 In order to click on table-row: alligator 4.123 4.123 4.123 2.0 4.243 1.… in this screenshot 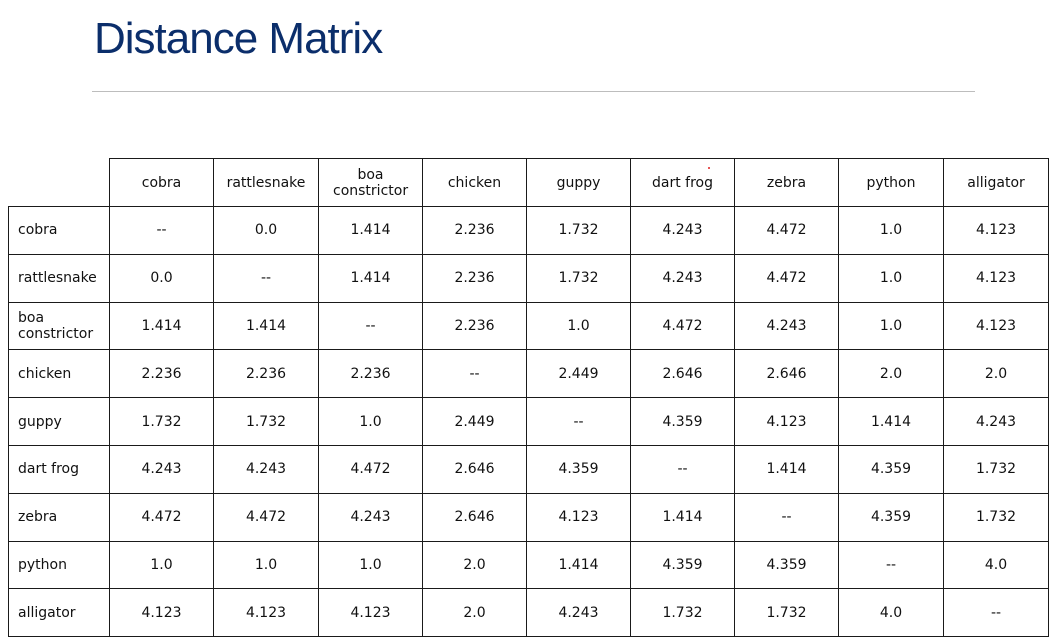, I will do `click(528, 613)`.